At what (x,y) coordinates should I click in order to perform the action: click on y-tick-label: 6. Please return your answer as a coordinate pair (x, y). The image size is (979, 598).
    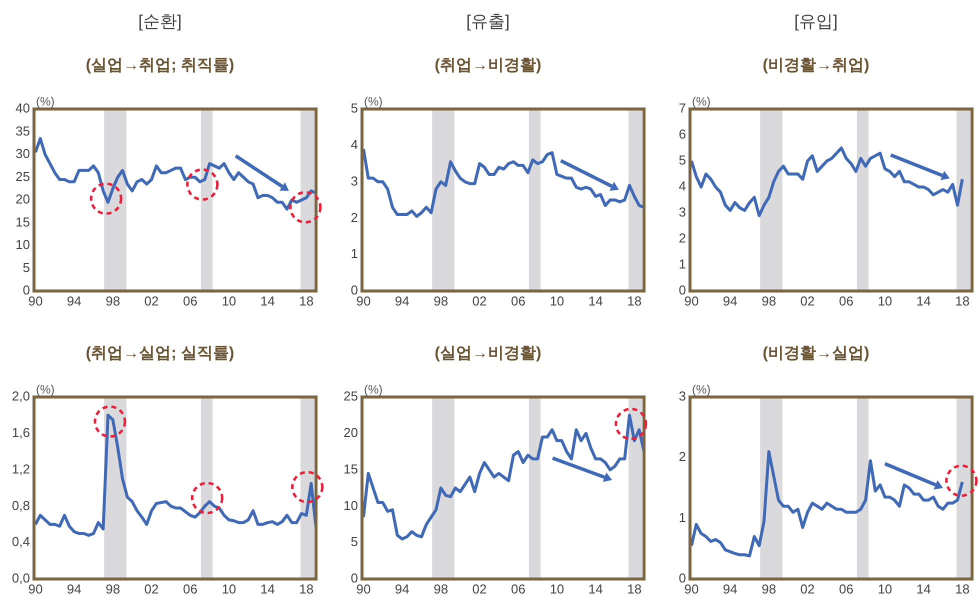
    Looking at the image, I should click on (682, 134).